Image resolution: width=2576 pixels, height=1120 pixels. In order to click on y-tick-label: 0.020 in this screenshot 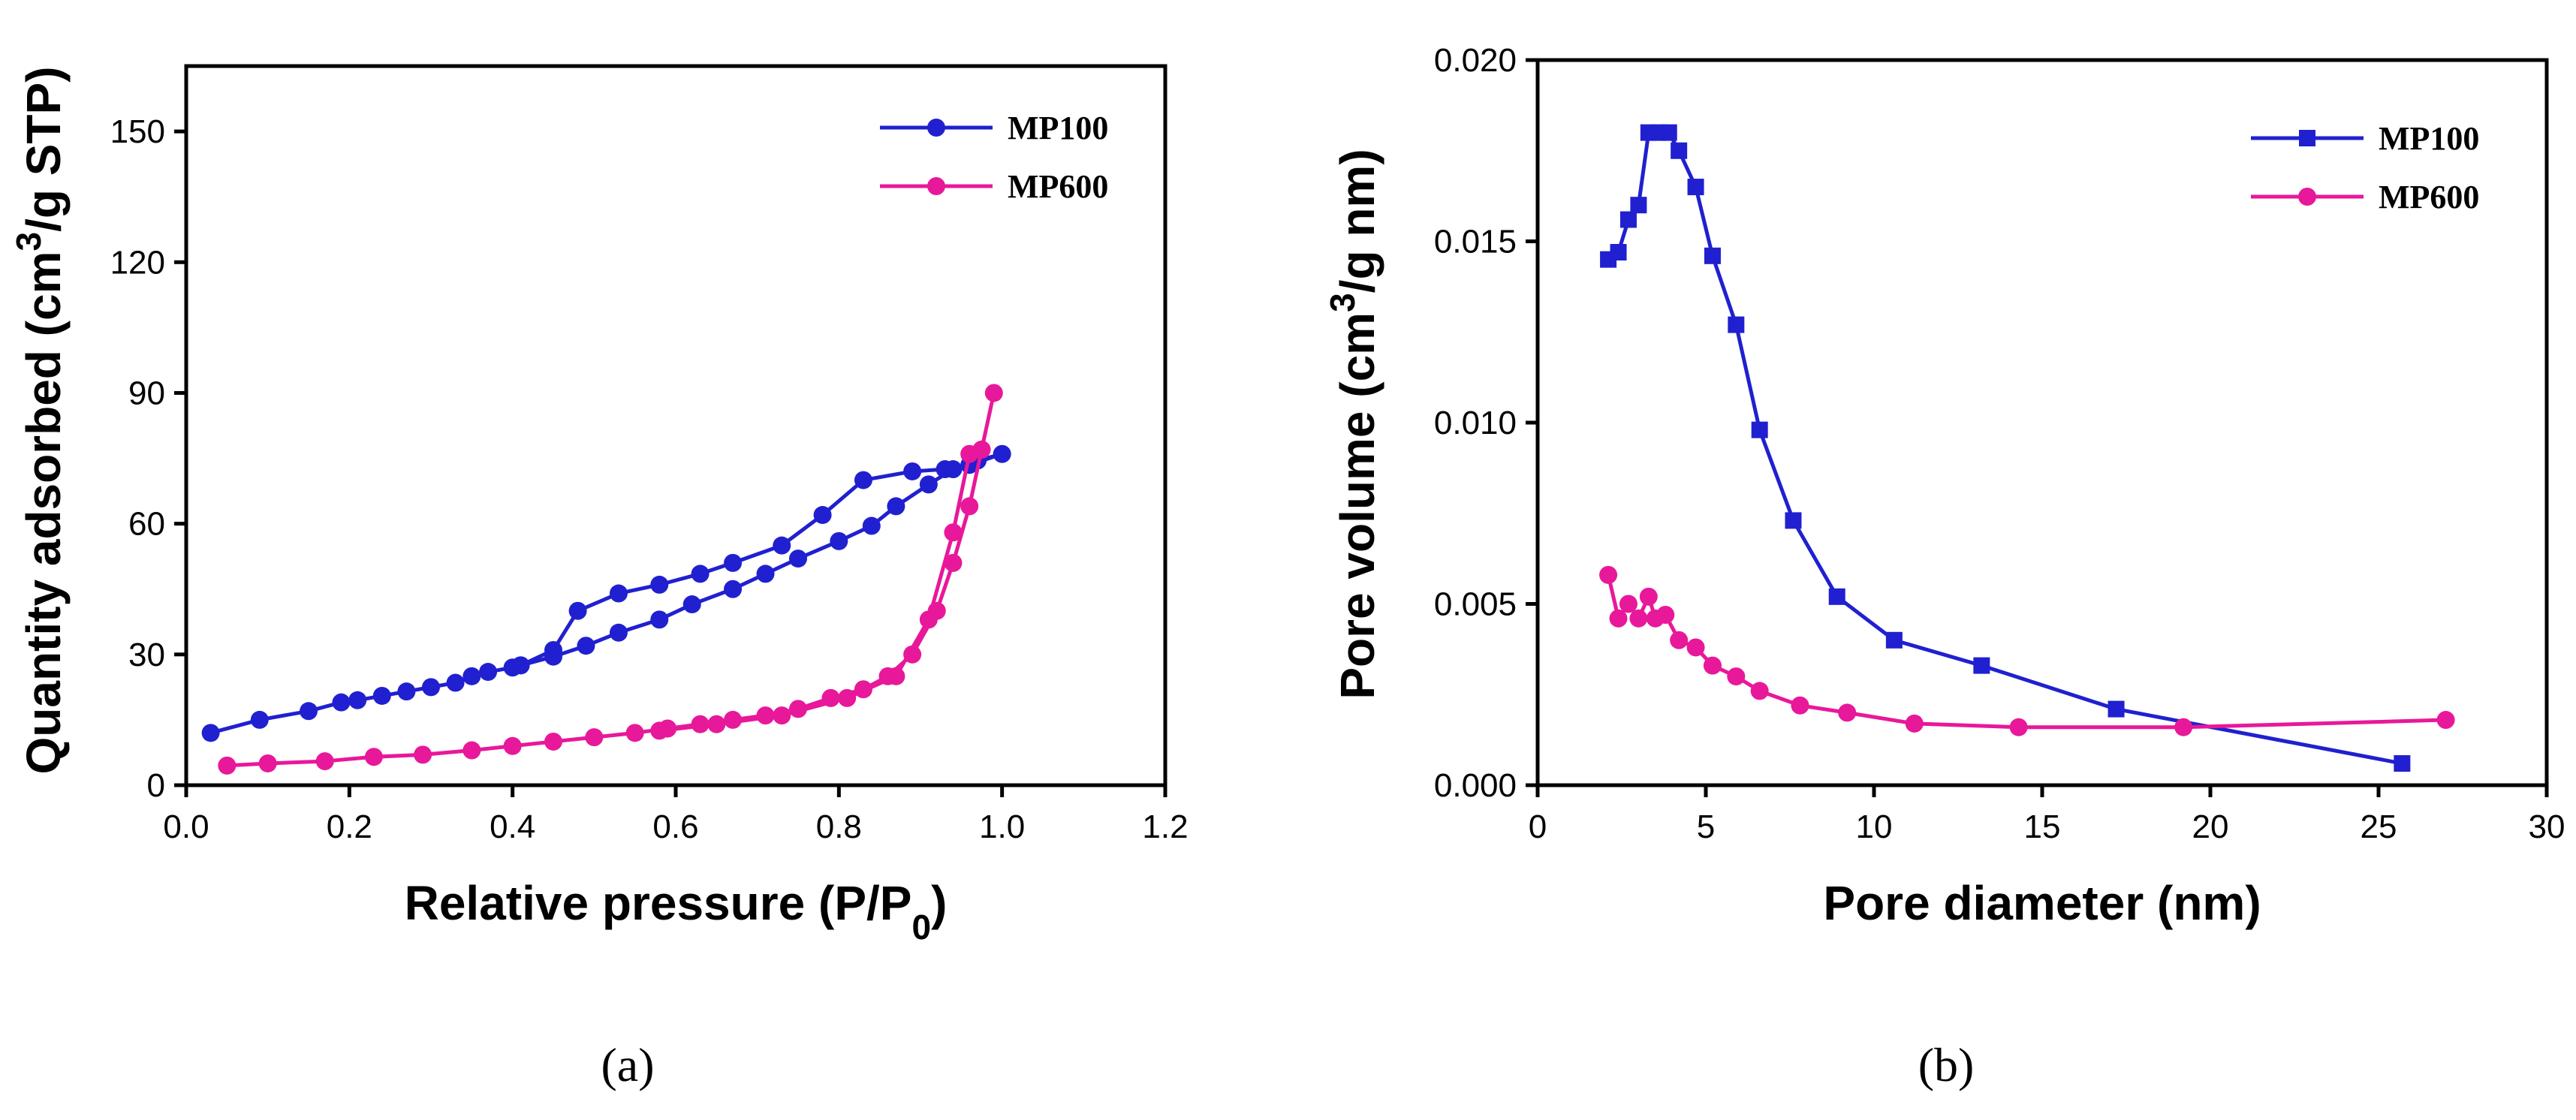, I will do `click(1475, 60)`.